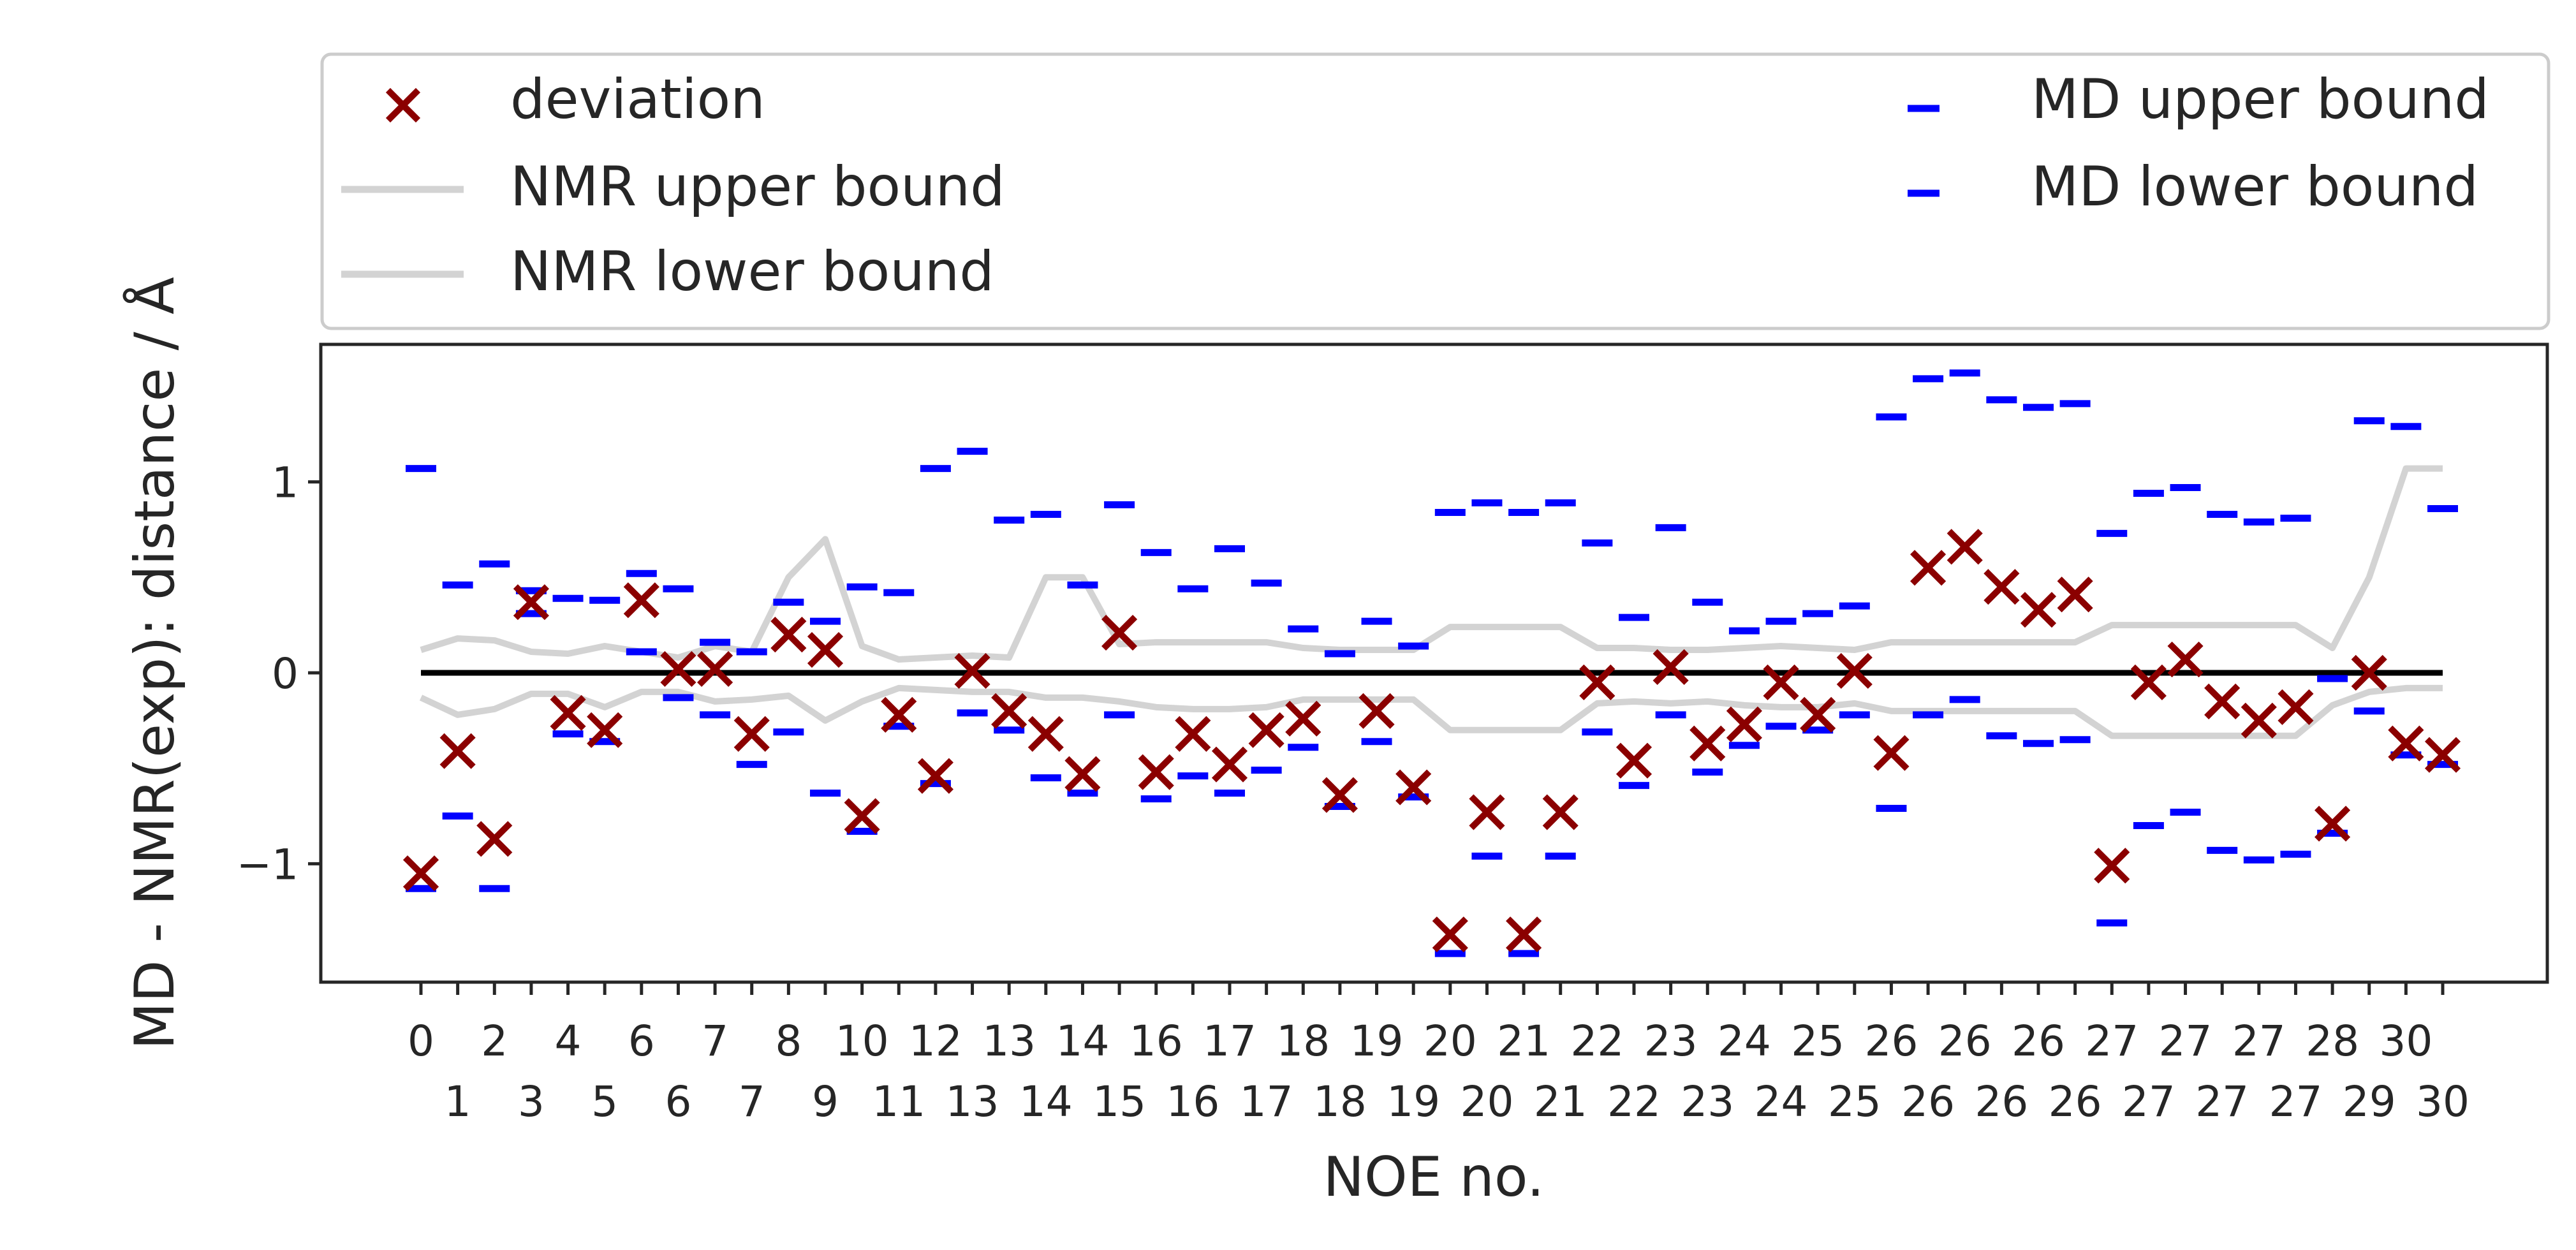  What do you see at coordinates (715, 1041) in the screenshot?
I see `x-tick-label: 7` at bounding box center [715, 1041].